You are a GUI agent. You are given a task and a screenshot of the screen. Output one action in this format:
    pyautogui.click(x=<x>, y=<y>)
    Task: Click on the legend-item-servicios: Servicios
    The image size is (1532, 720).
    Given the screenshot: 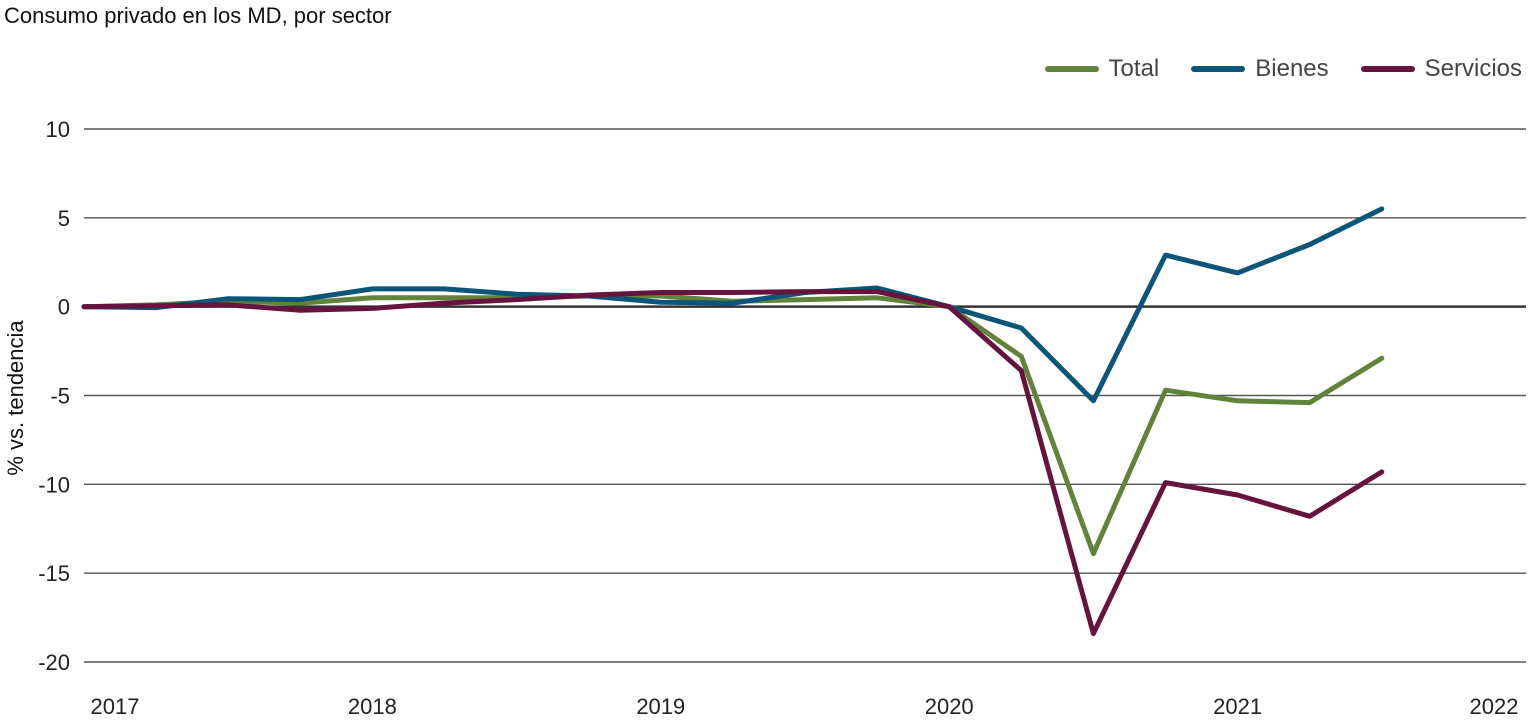 What is the action you would take?
    pyautogui.click(x=1441, y=69)
    